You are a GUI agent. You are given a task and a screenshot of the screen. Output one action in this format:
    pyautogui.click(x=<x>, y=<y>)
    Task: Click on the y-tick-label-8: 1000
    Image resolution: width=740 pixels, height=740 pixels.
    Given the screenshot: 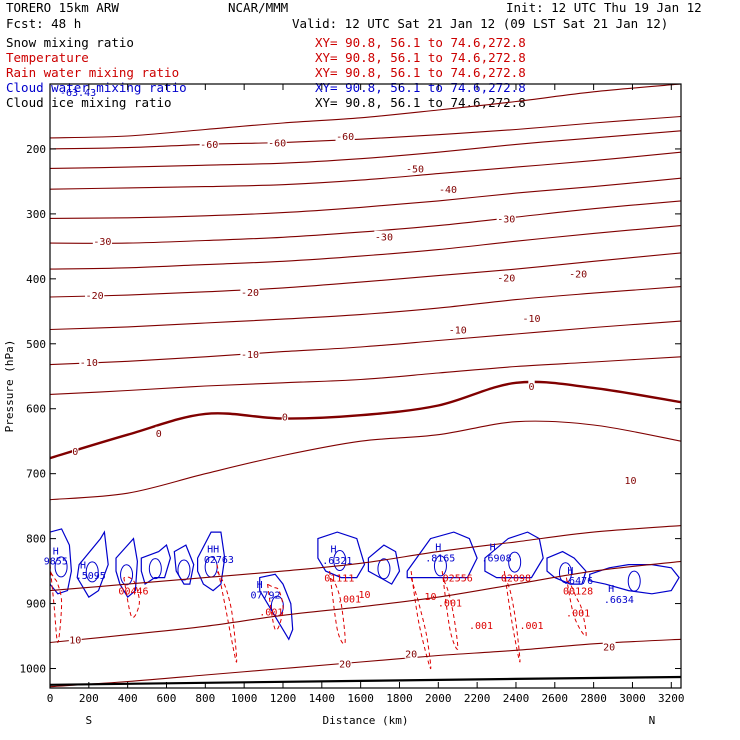 What is the action you would take?
    pyautogui.click(x=33, y=669)
    